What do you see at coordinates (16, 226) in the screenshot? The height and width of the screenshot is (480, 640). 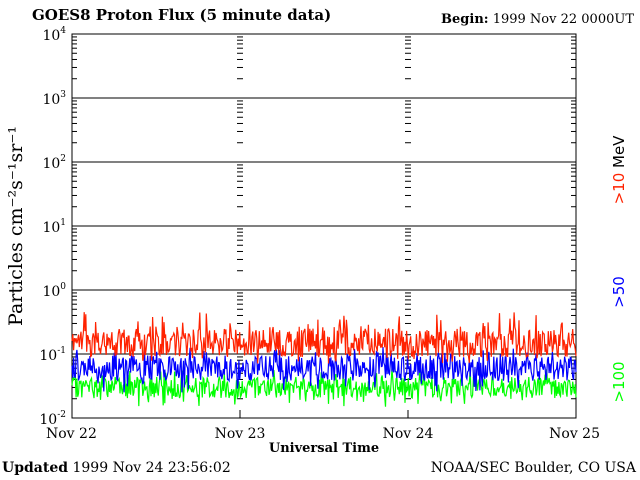 I see `y-axis-label: Particles cm⁻²s⁻¹sr⁻¹` at bounding box center [16, 226].